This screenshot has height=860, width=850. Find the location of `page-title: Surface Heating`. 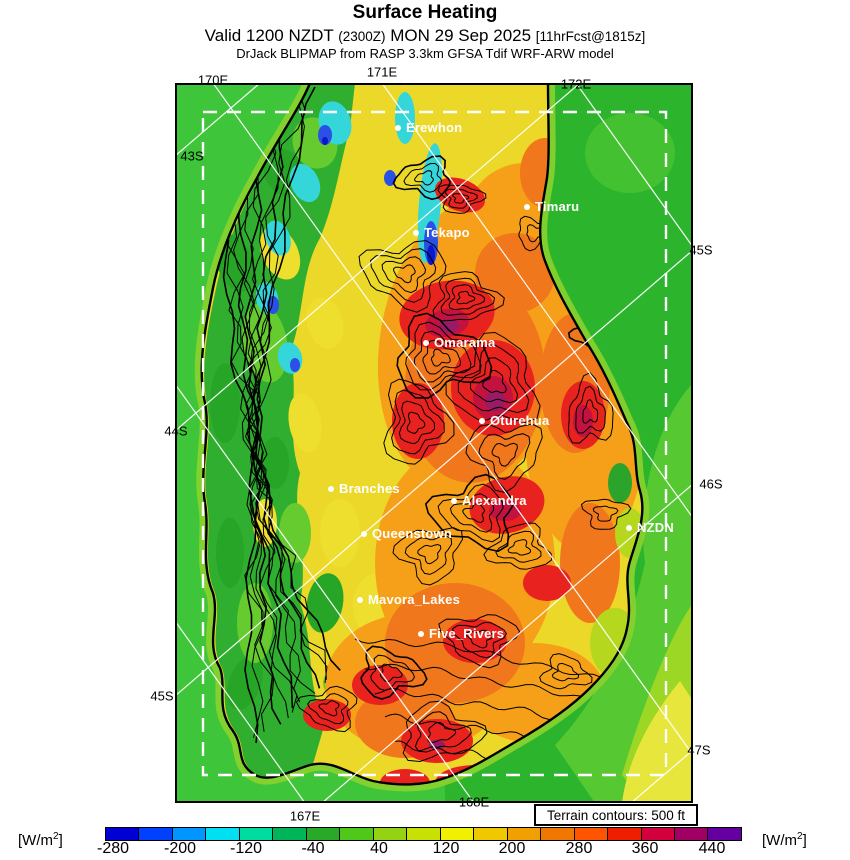

page-title: Surface Heating is located at coordinates (425, 12).